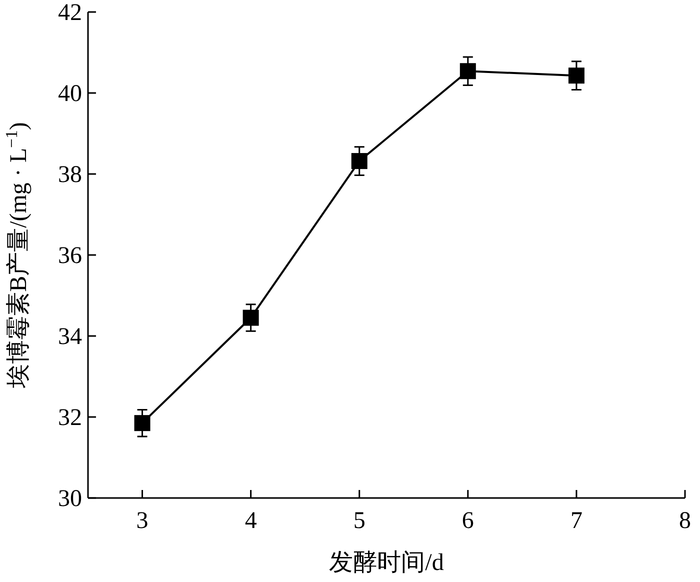  What do you see at coordinates (386, 563) in the screenshot?
I see `x-axis-title: 发酵时间/d` at bounding box center [386, 563].